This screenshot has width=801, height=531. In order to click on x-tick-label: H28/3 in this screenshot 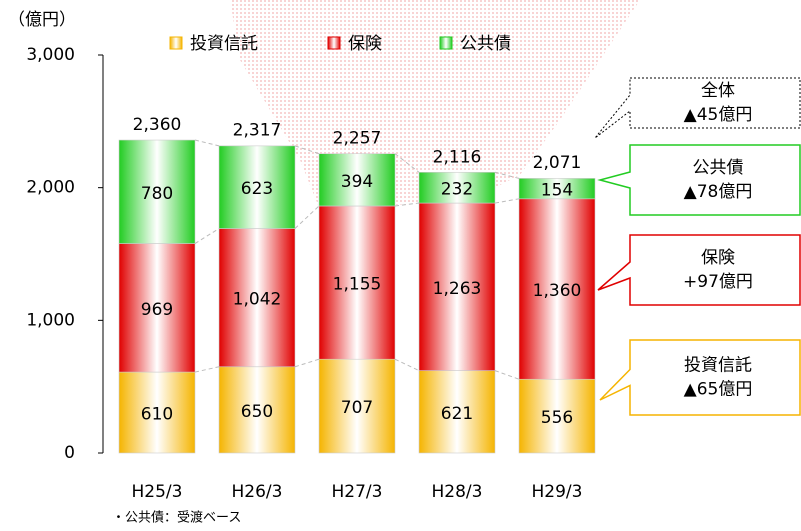, I will do `click(457, 492)`.